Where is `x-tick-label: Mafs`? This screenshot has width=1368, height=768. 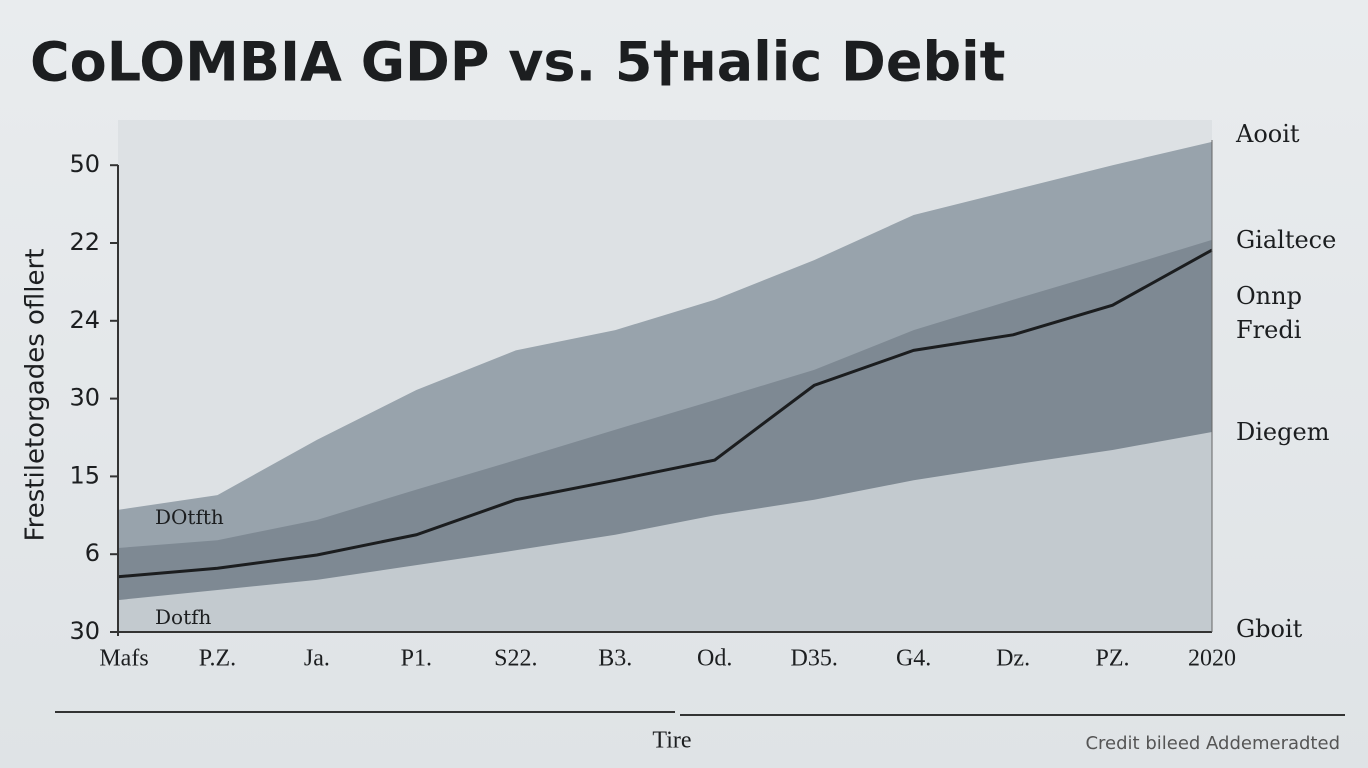 x-tick-label: Mafs is located at coordinates (123, 659).